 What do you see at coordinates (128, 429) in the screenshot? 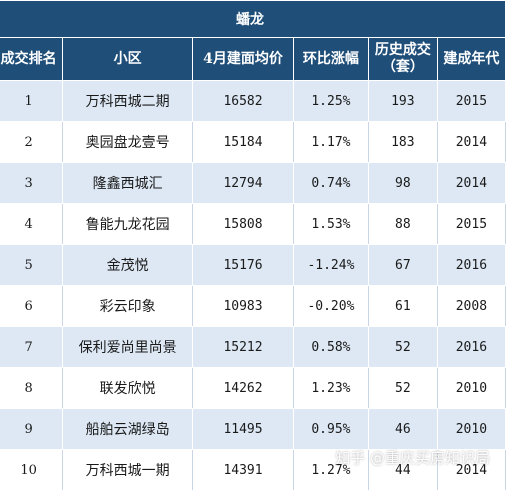
I see `community-cell: 船舶云湖绿岛` at bounding box center [128, 429].